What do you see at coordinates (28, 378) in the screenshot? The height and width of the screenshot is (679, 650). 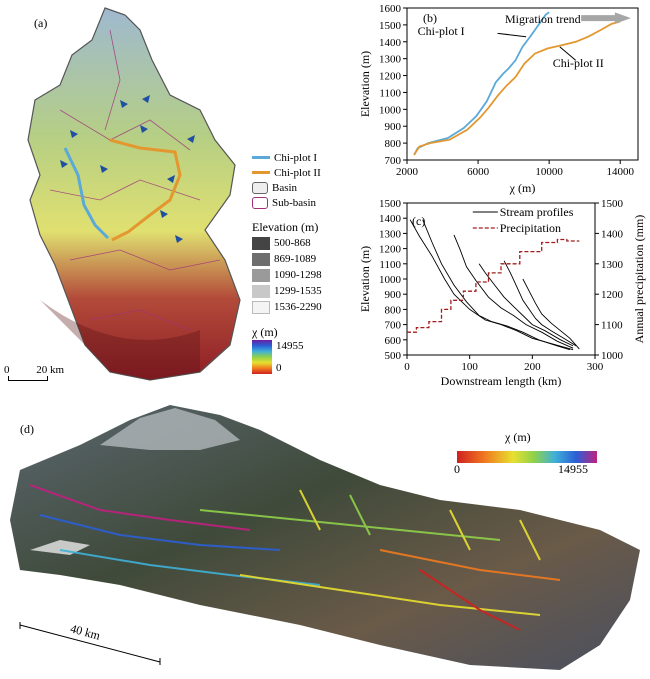 I see `scalebar-line` at bounding box center [28, 378].